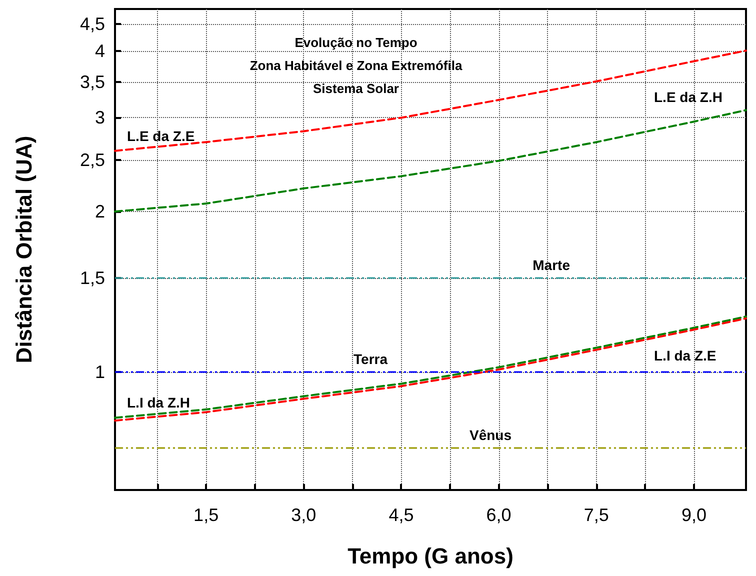  What do you see at coordinates (24, 250) in the screenshot?
I see `y-axis-title: Distância Orbital (UA)` at bounding box center [24, 250].